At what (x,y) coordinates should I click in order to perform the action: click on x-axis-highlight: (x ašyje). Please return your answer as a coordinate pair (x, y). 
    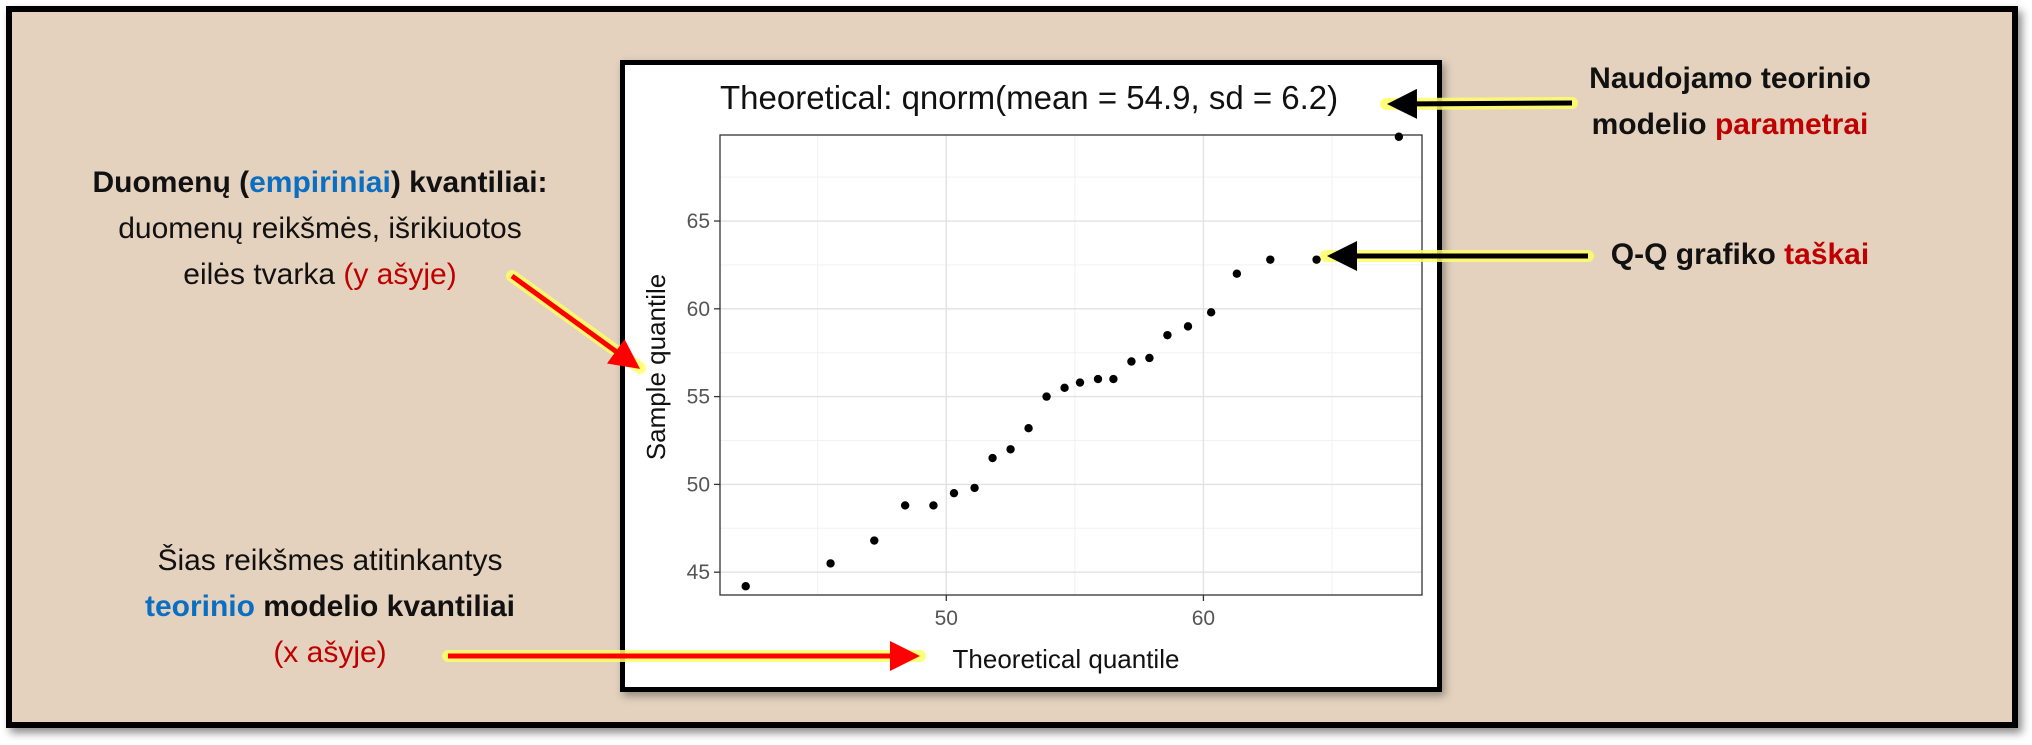
    Looking at the image, I should click on (330, 652).